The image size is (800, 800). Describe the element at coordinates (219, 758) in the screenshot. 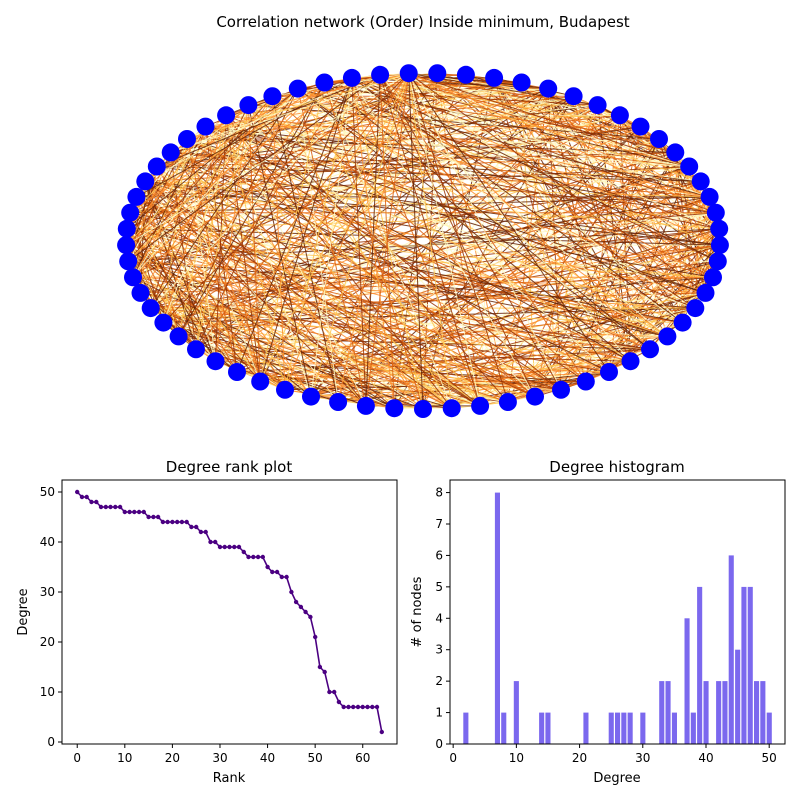

I see `rank-x-tick-label: 30` at that location.